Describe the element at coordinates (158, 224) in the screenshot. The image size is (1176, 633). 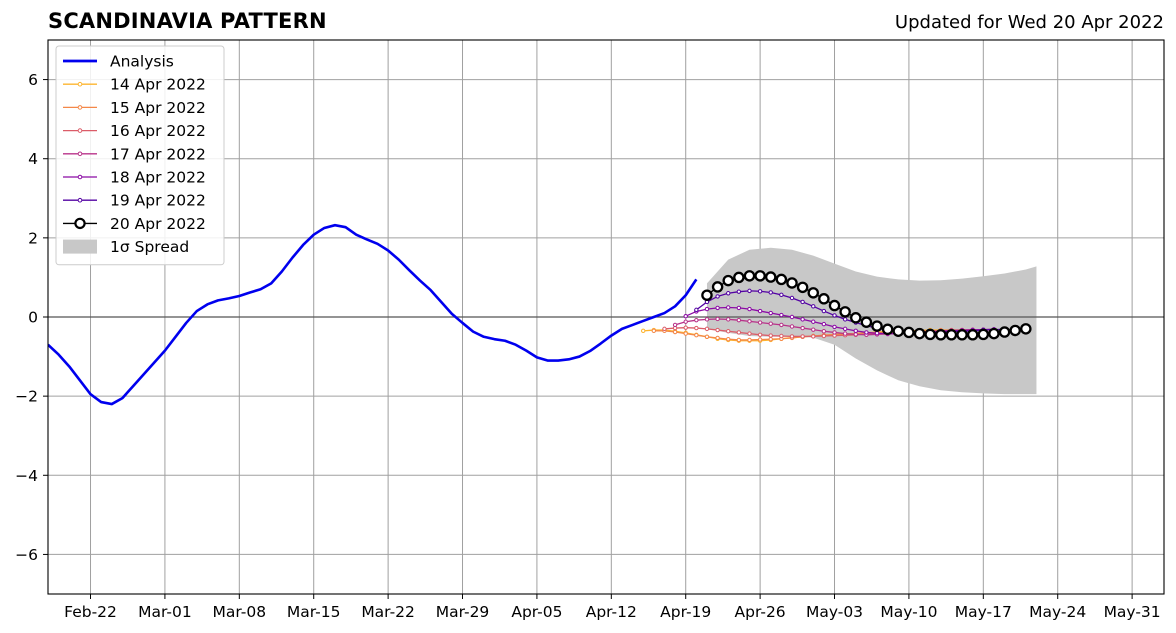
I see `legend-label: 20 Apr 2022` at that location.